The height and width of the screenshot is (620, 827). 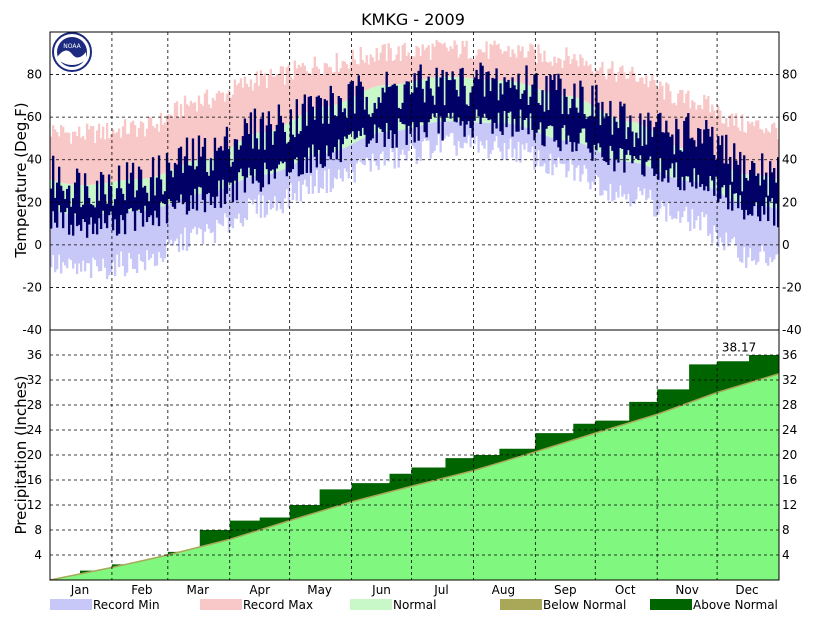 I want to click on svg-text: NOAA, so click(x=72, y=46).